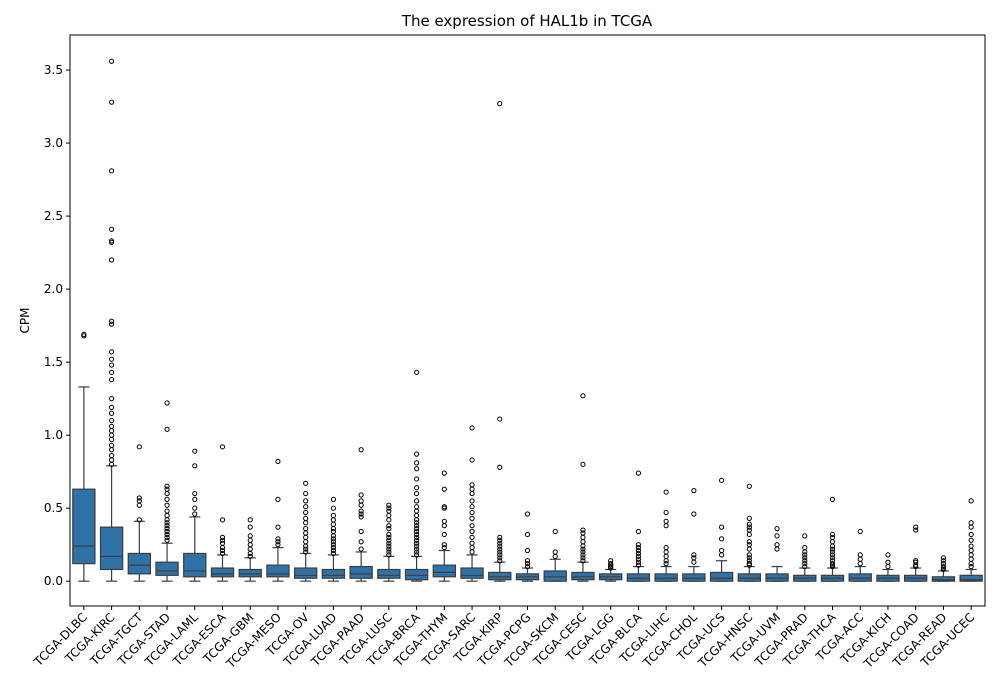 The image size is (1000, 700). What do you see at coordinates (111, 523) in the screenshot?
I see `box-tcga-kirc` at bounding box center [111, 523].